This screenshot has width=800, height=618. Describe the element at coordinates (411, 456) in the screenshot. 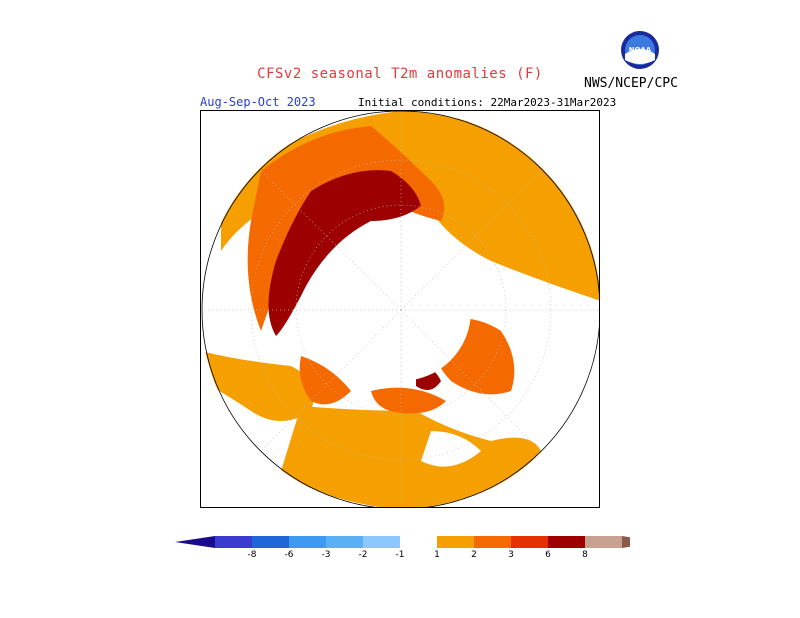

I see `anomaly-region-south` at that location.